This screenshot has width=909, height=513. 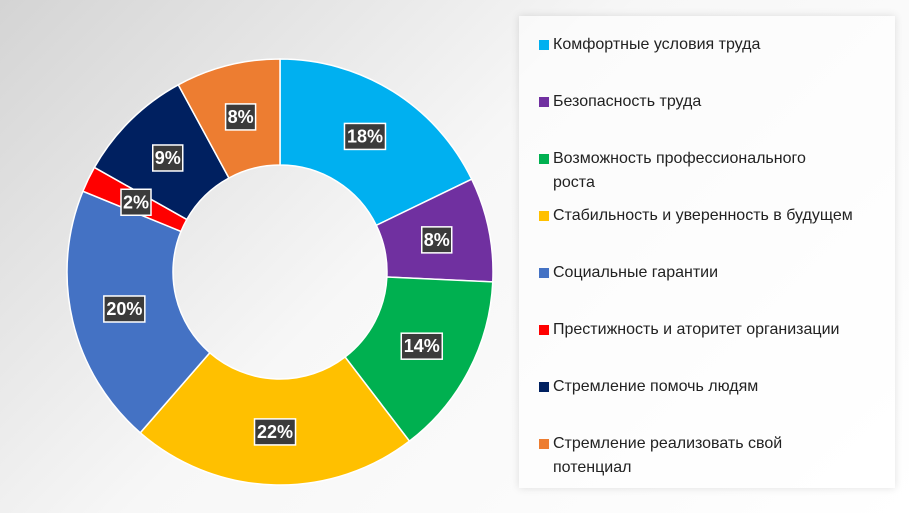 What do you see at coordinates (657, 44) in the screenshot?
I see `legend-label: Комфортные условия труда` at bounding box center [657, 44].